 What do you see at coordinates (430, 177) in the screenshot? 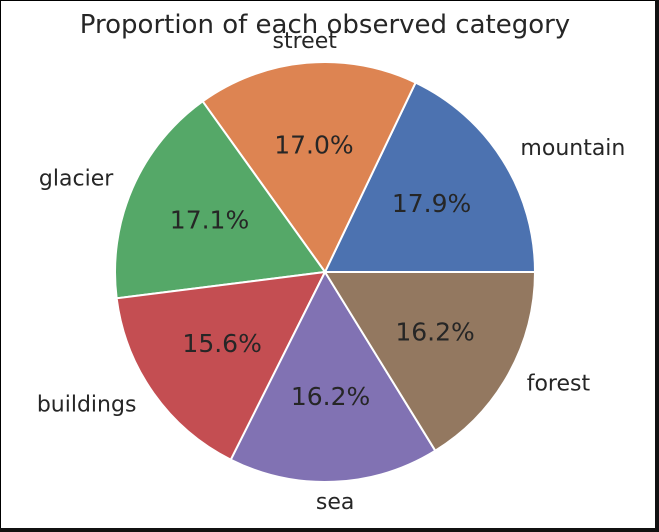
I see `pie-slice-mountain` at bounding box center [430, 177].